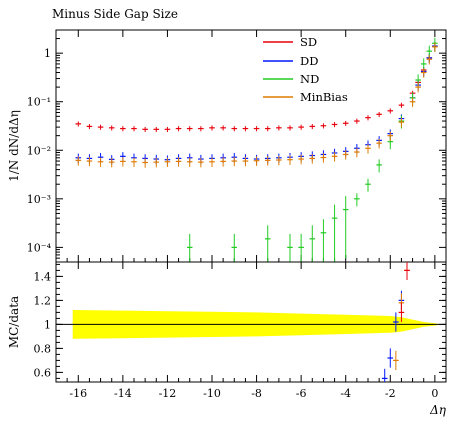  I want to click on x-tick-label: -10, so click(212, 393).